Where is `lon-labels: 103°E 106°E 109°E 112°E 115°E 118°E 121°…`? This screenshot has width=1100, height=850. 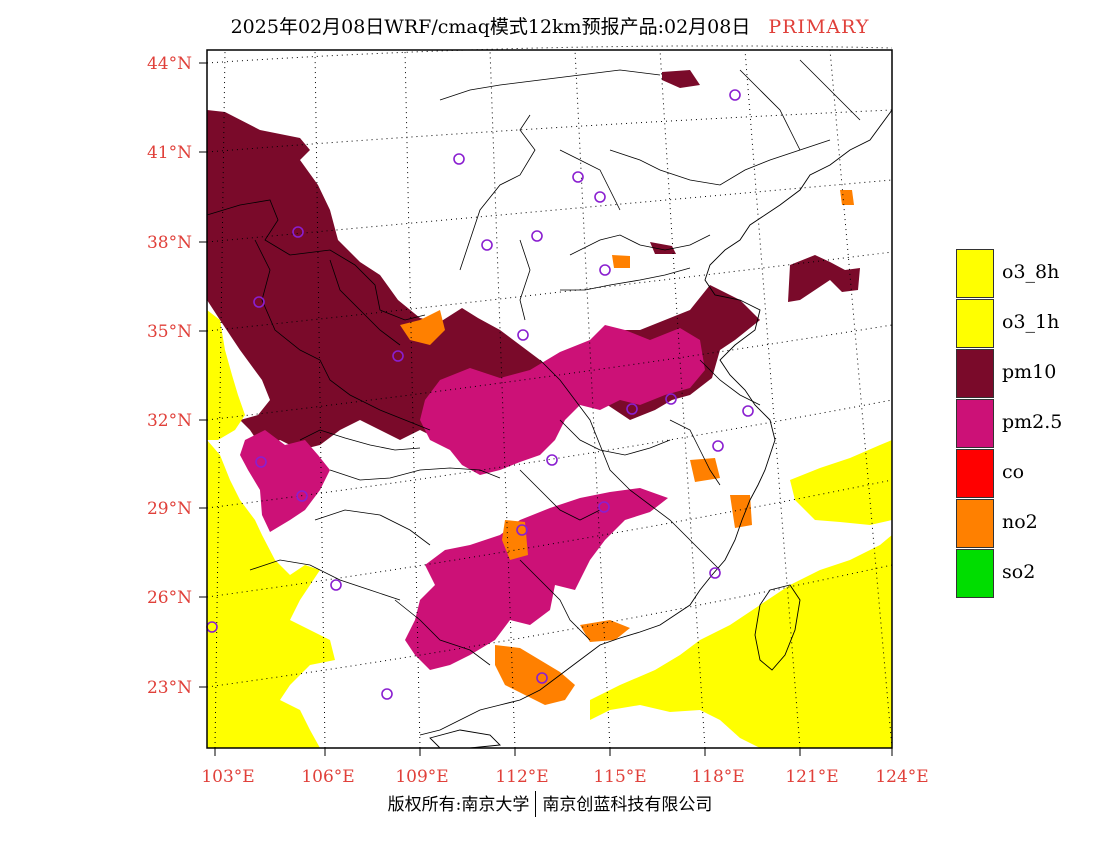 lon-labels: 103°E 106°E 109°E 112°E 115°E 118°E 121°… is located at coordinates (564, 777).